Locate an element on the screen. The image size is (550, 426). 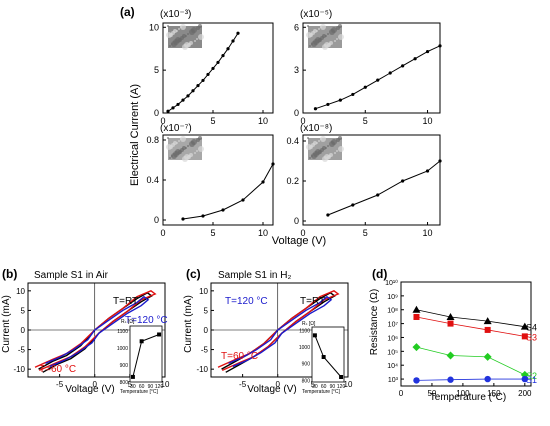
a4-ytick-label: 0.2 is located at coordinates (292, 181).